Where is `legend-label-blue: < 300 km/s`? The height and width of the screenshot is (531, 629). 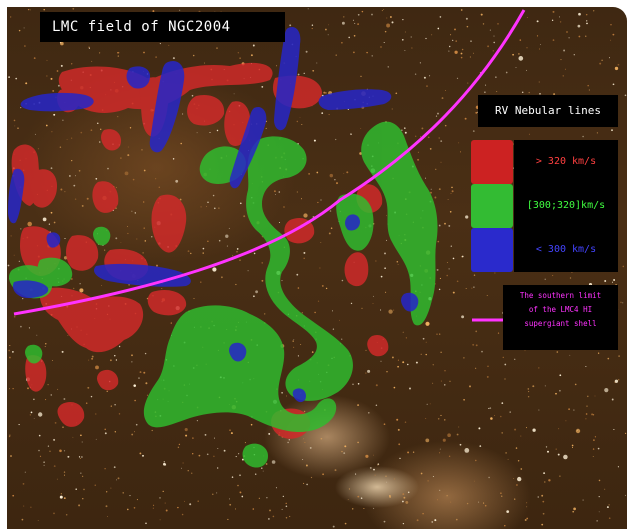
legend-label-blue: < 300 km/s is located at coordinates (566, 250).